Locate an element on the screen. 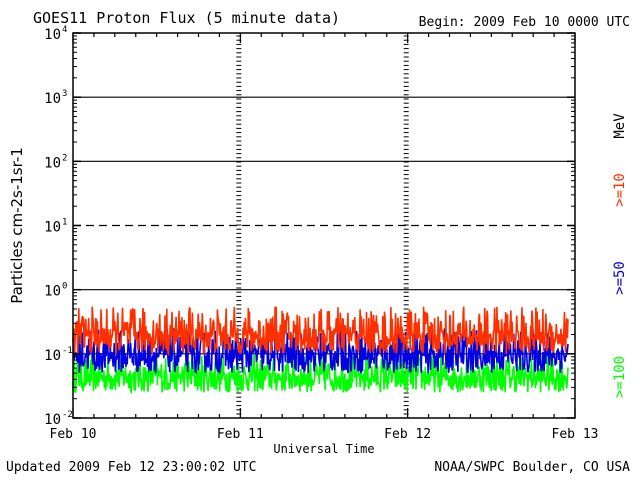 This screenshot has height=480, width=640. legend-entry: >=10 is located at coordinates (620, 190).